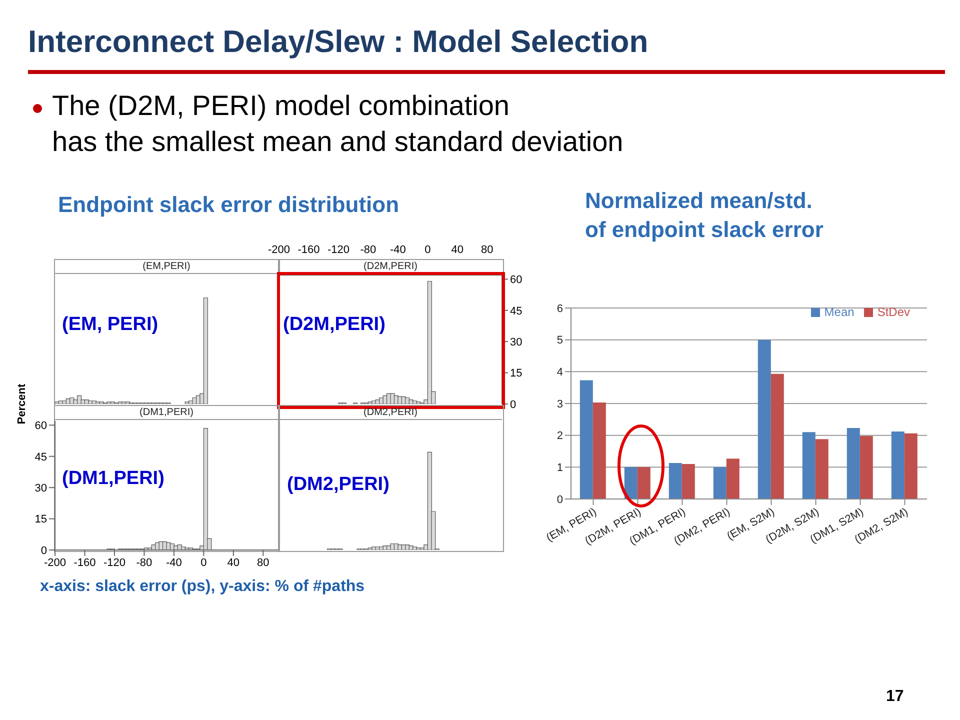 This screenshot has height=720, width=960. What do you see at coordinates (113, 479) in the screenshot?
I see `annotation: (DM1,PERI)` at bounding box center [113, 479].